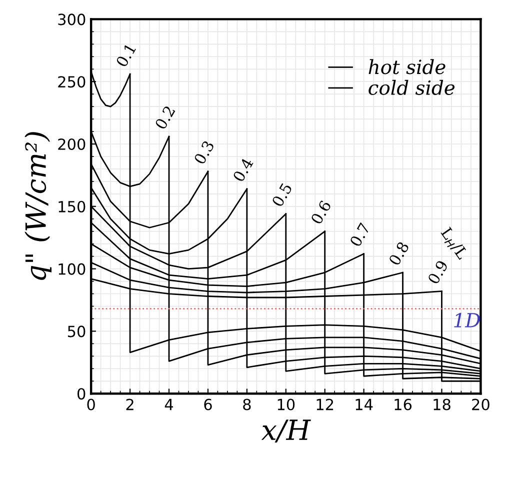 The image size is (506, 480). Describe the element at coordinates (286, 404) in the screenshot. I see `x-tick-label: 10` at that location.